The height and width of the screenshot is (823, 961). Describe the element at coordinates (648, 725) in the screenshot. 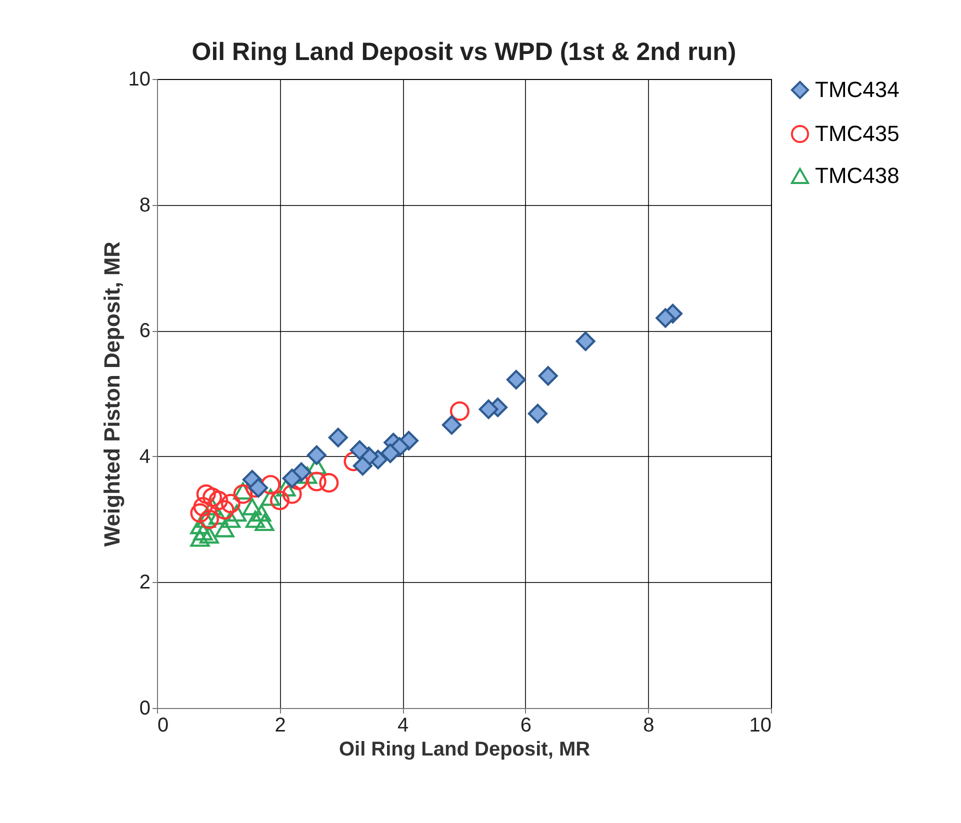

I see `x-tick-label: 8` at that location.